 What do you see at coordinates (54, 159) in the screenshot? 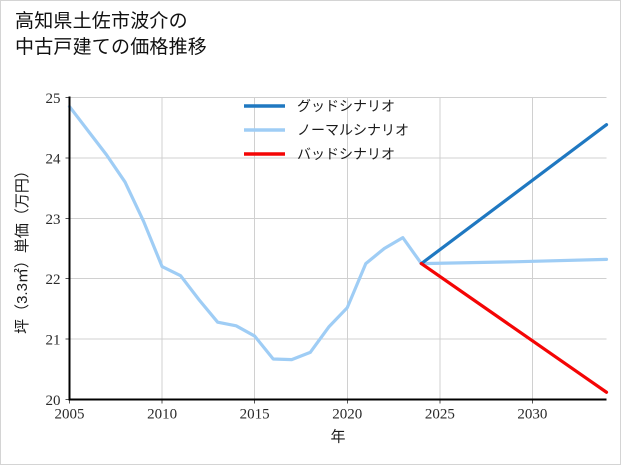
I see `y-tick-label: 24` at bounding box center [54, 159].